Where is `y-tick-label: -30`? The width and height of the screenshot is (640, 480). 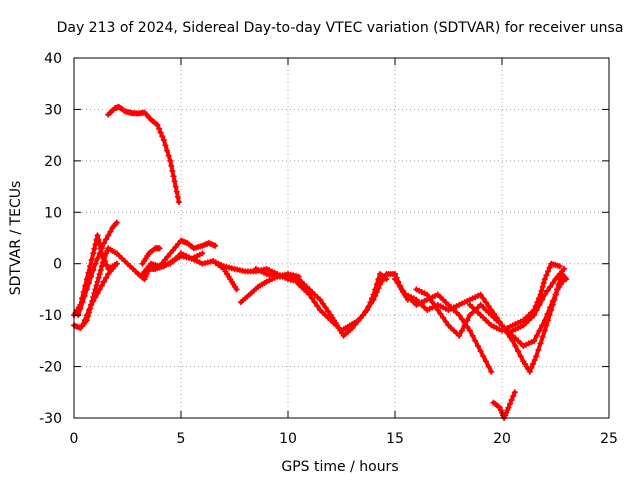 y-tick-label: -30 is located at coordinates (50, 419).